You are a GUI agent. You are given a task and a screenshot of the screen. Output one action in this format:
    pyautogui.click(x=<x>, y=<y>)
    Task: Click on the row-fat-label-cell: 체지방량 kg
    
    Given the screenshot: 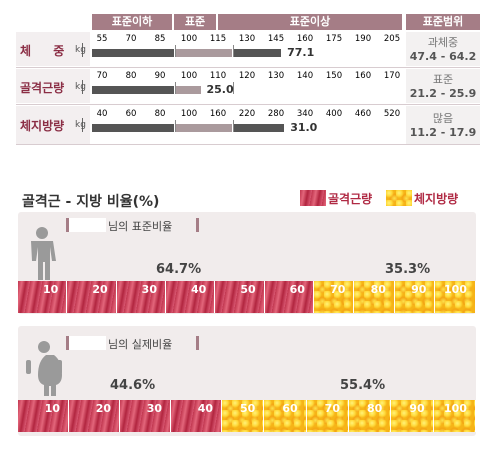 What is the action you would take?
    pyautogui.click(x=53, y=125)
    